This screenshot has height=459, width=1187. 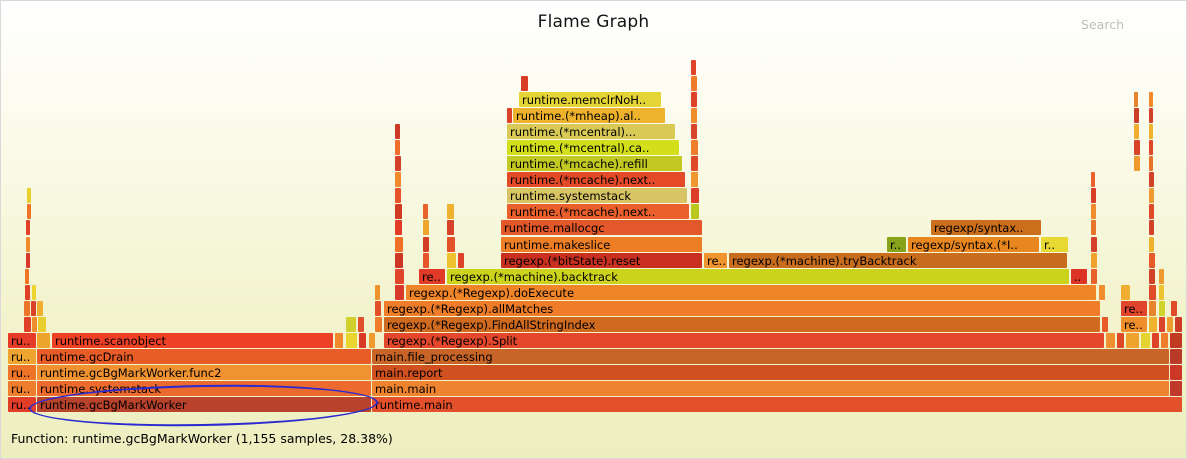 What do you see at coordinates (204, 388) in the screenshot?
I see `flame-frame: runtime.systemstack` at bounding box center [204, 388].